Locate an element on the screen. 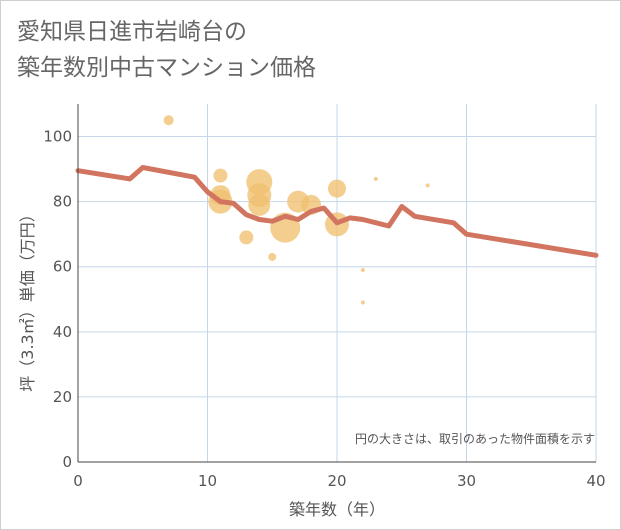 The width and height of the screenshot is (621, 530). chart-title-line-1: 愛知県日進市岩崎台の is located at coordinates (132, 32).